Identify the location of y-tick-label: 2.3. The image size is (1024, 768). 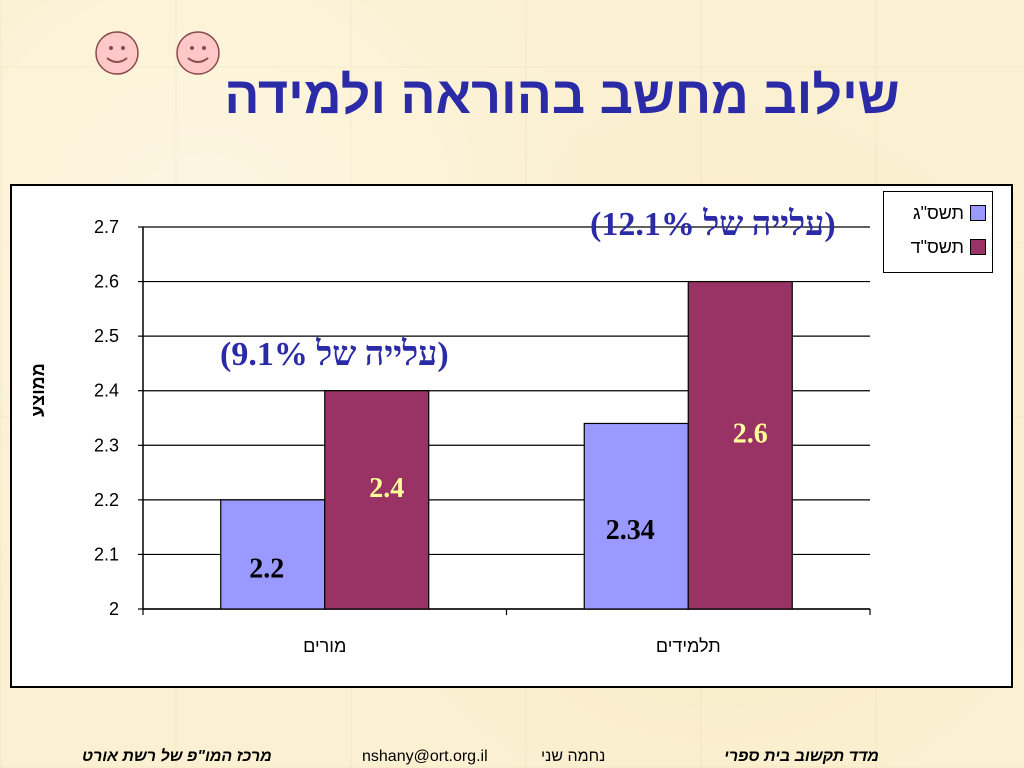
(106, 445).